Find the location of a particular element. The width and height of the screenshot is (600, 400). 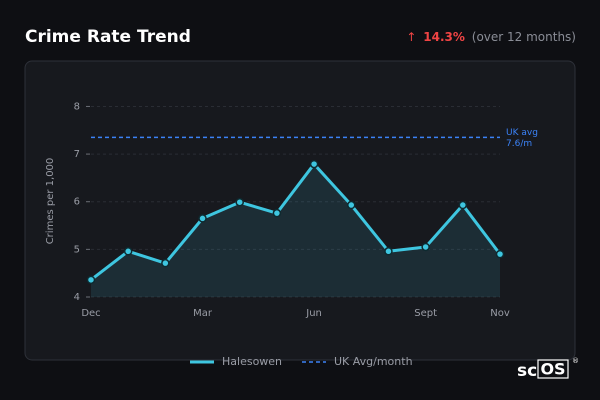

title: Crime Rate Trend is located at coordinates (108, 37).